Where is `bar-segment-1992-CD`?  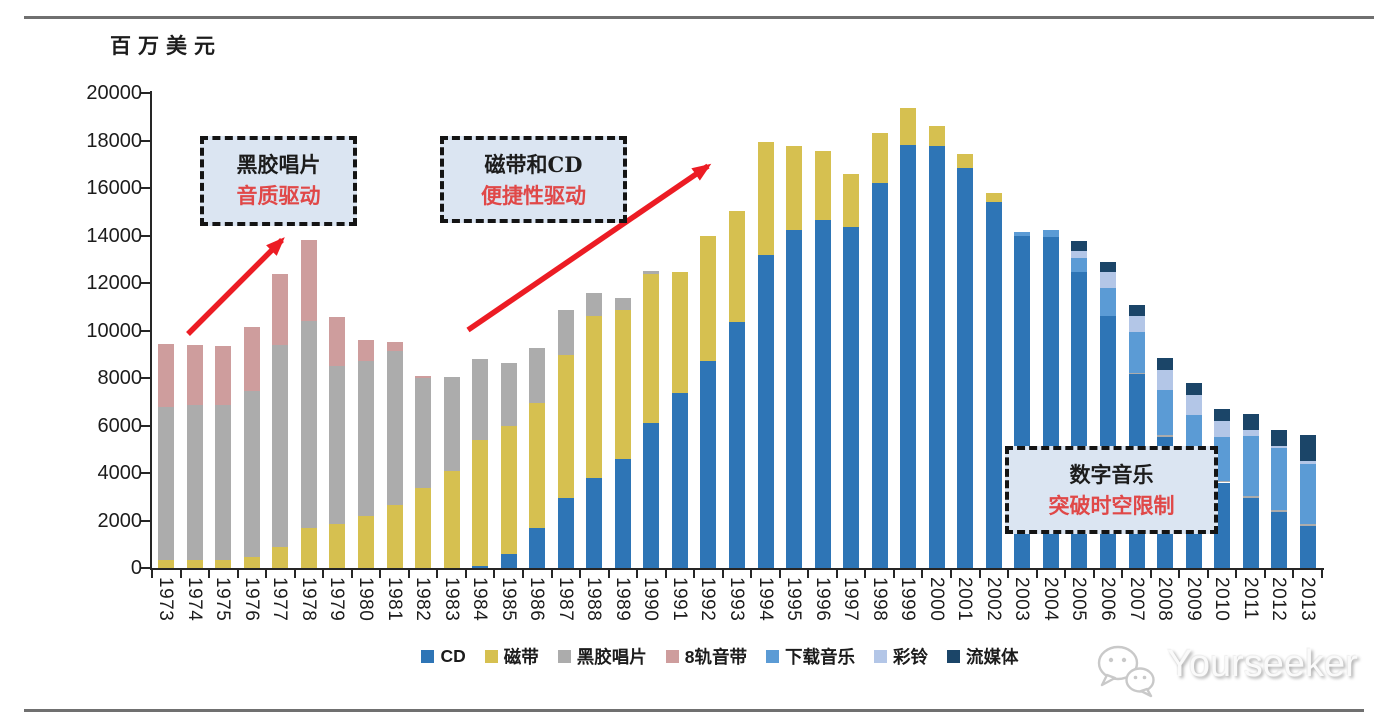
bar-segment-1992-CD is located at coordinates (708, 464).